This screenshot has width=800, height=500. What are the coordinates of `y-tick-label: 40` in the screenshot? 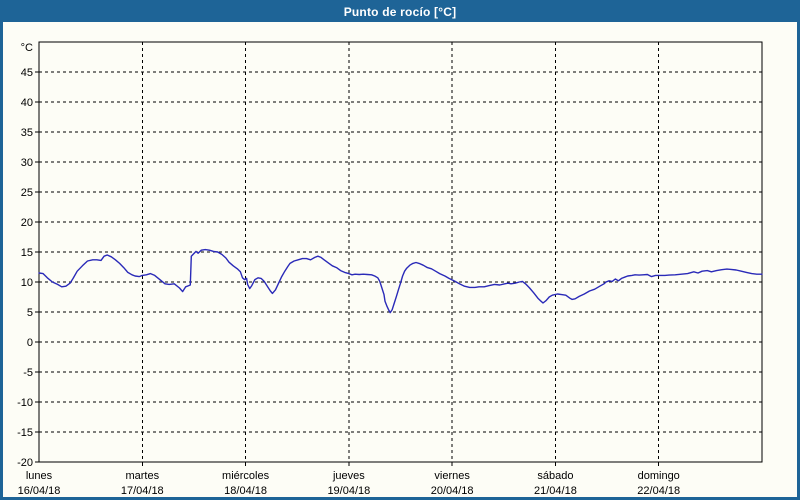 It's located at (27, 103).